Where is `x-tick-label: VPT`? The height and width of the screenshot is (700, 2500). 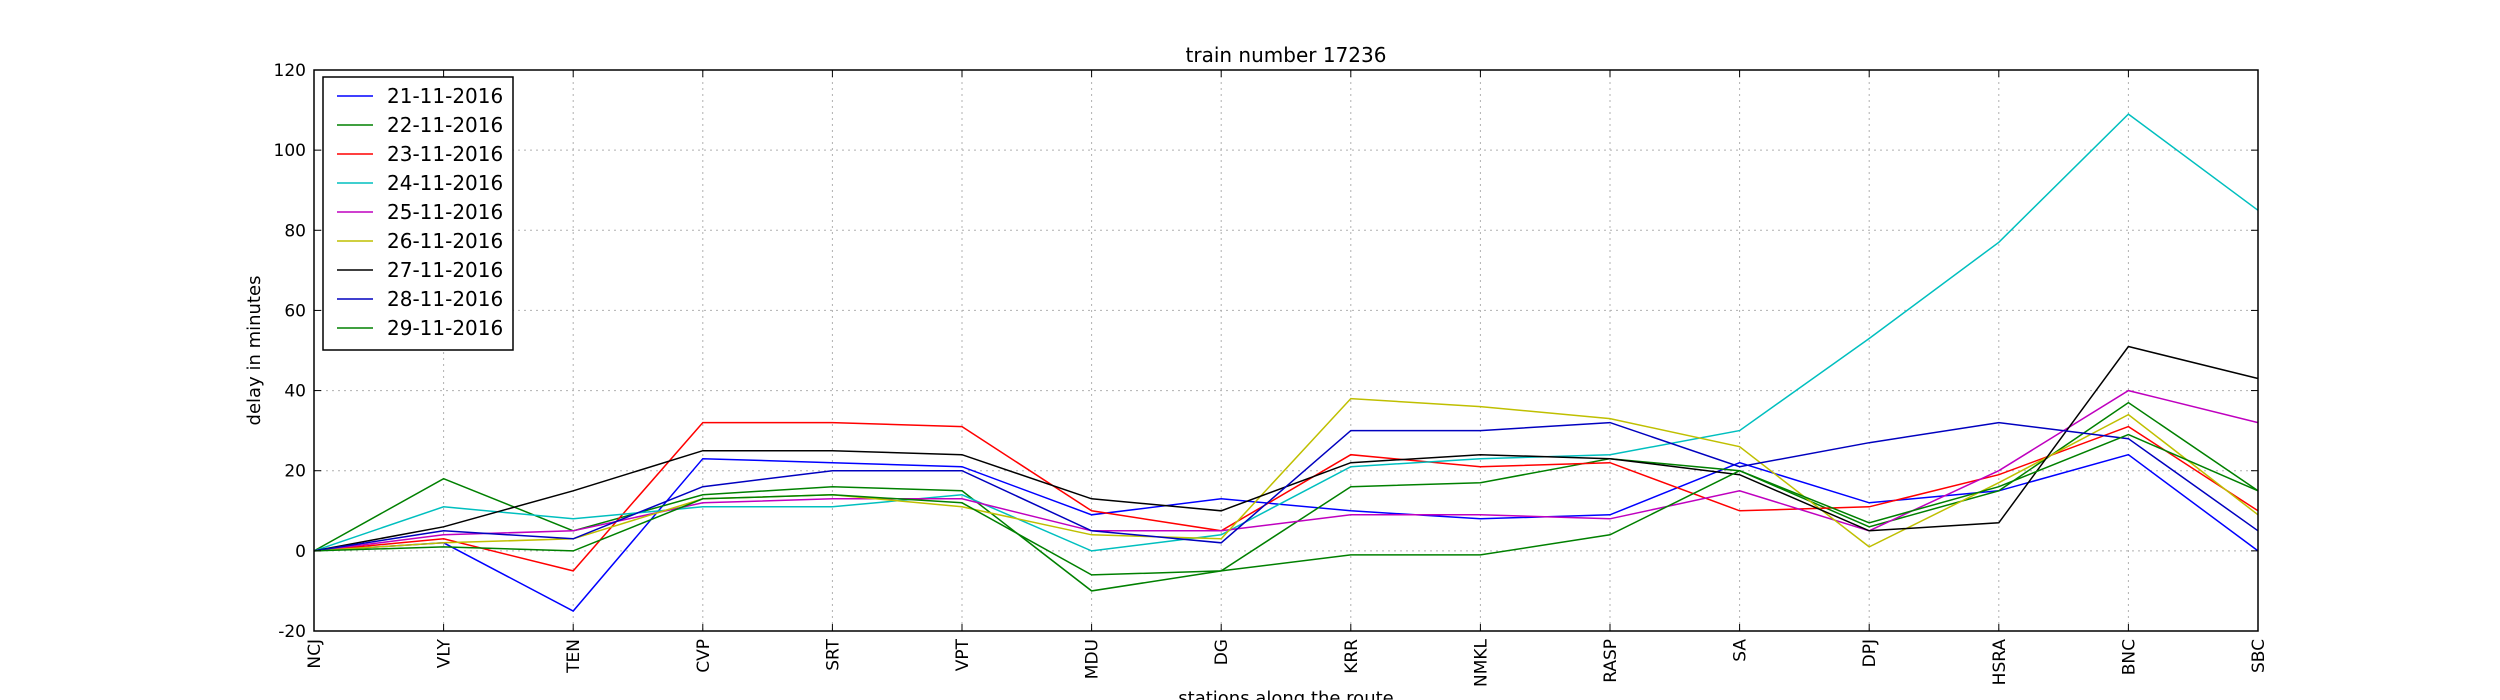 x-tick-label: VPT is located at coordinates (963, 654).